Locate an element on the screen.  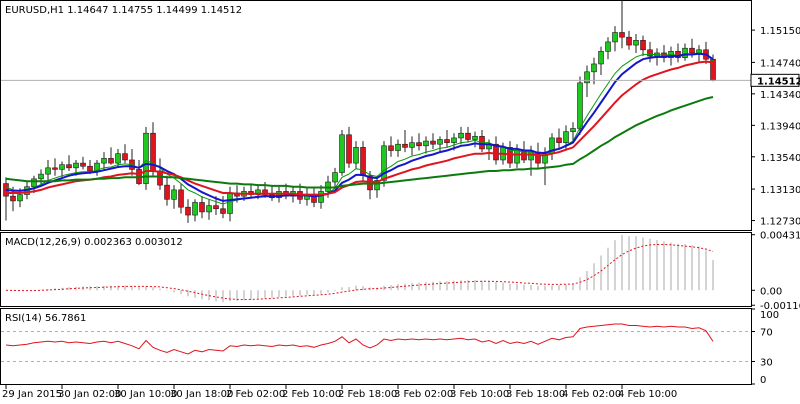
time-tick-label: 3 Feb 02:00 is located at coordinates (423, 394).